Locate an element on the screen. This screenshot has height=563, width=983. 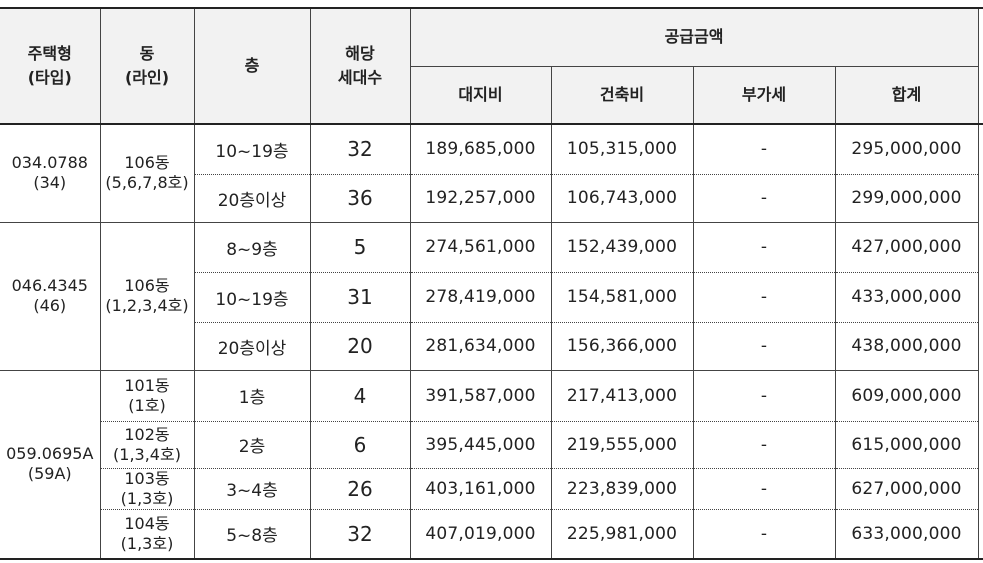
header-vat: 부가세 is located at coordinates (764, 95).